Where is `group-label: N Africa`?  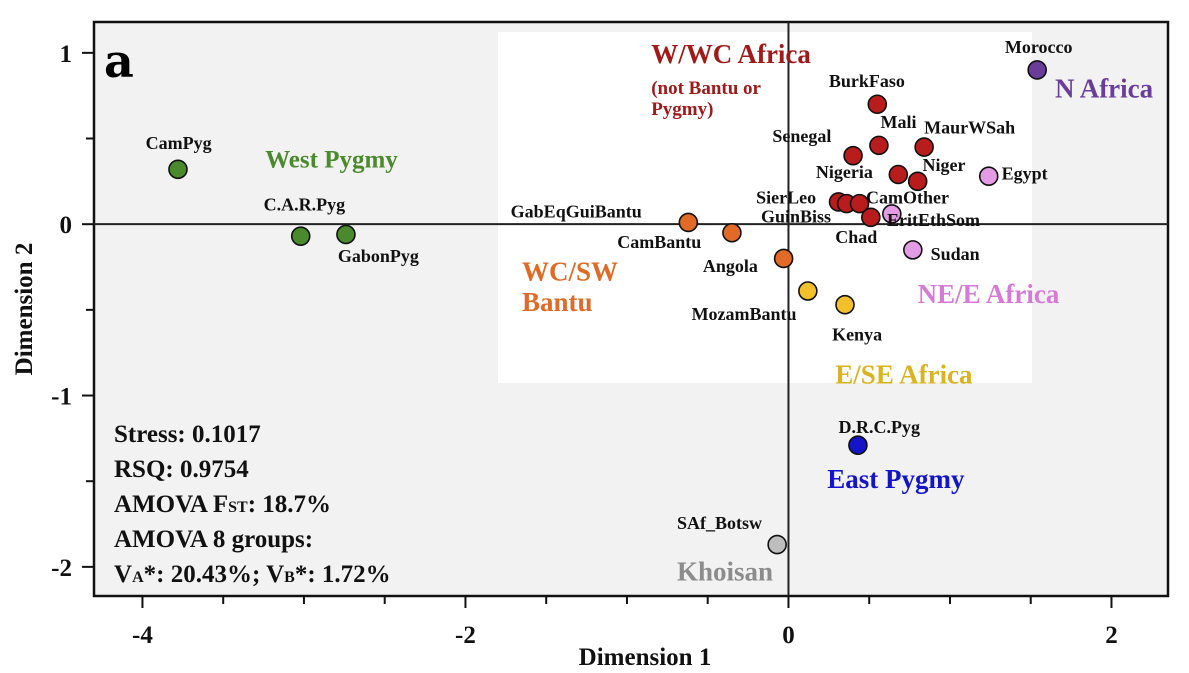 group-label: N Africa is located at coordinates (1104, 88).